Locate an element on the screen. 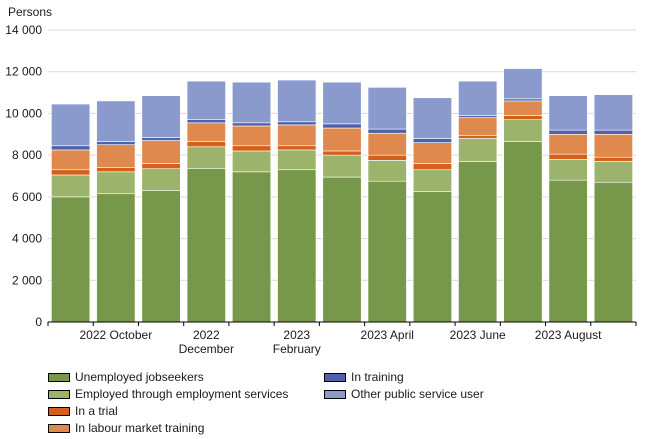  y-tick-label: 6 000 is located at coordinates (27, 197).